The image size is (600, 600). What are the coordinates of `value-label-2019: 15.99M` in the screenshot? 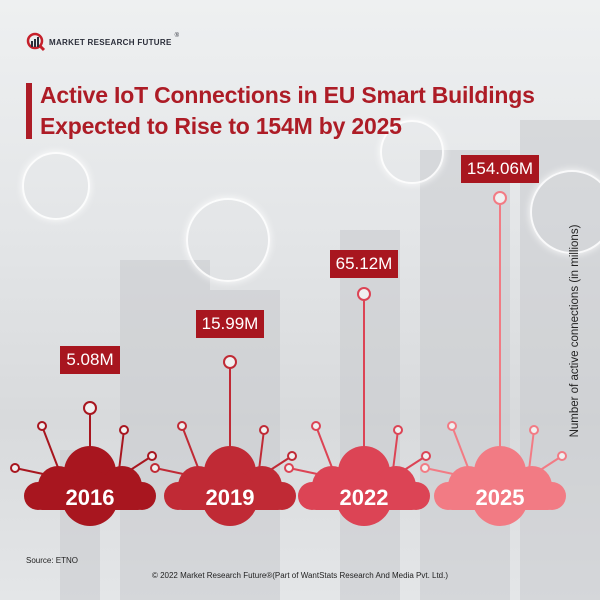 It's located at (230, 324).